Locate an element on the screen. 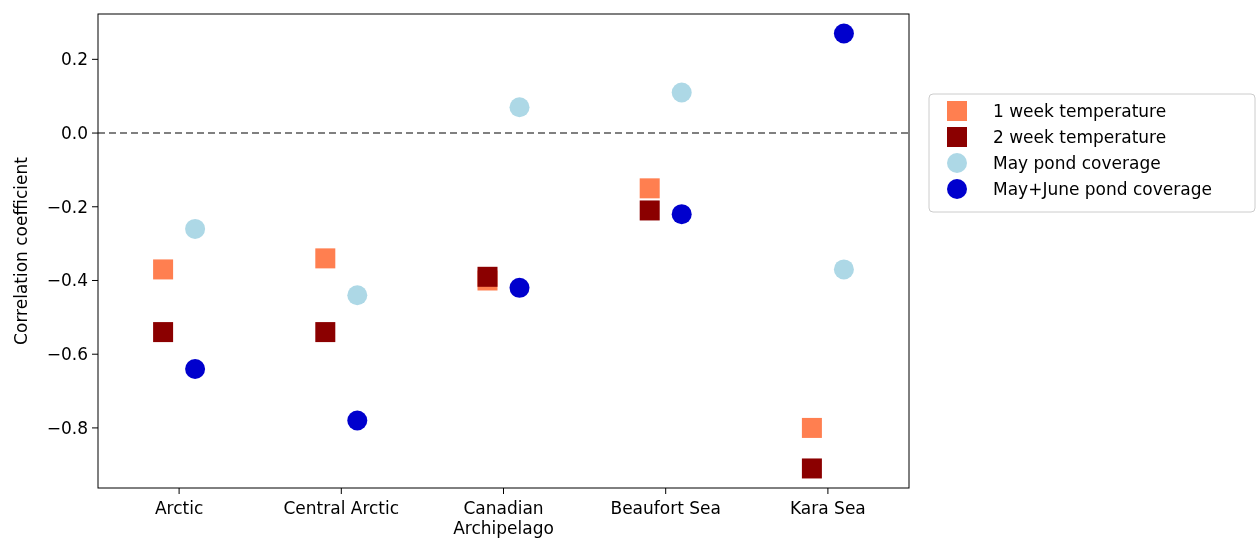 This screenshot has width=1258, height=540. legend-label: May+June pond coverage is located at coordinates (1102, 188).